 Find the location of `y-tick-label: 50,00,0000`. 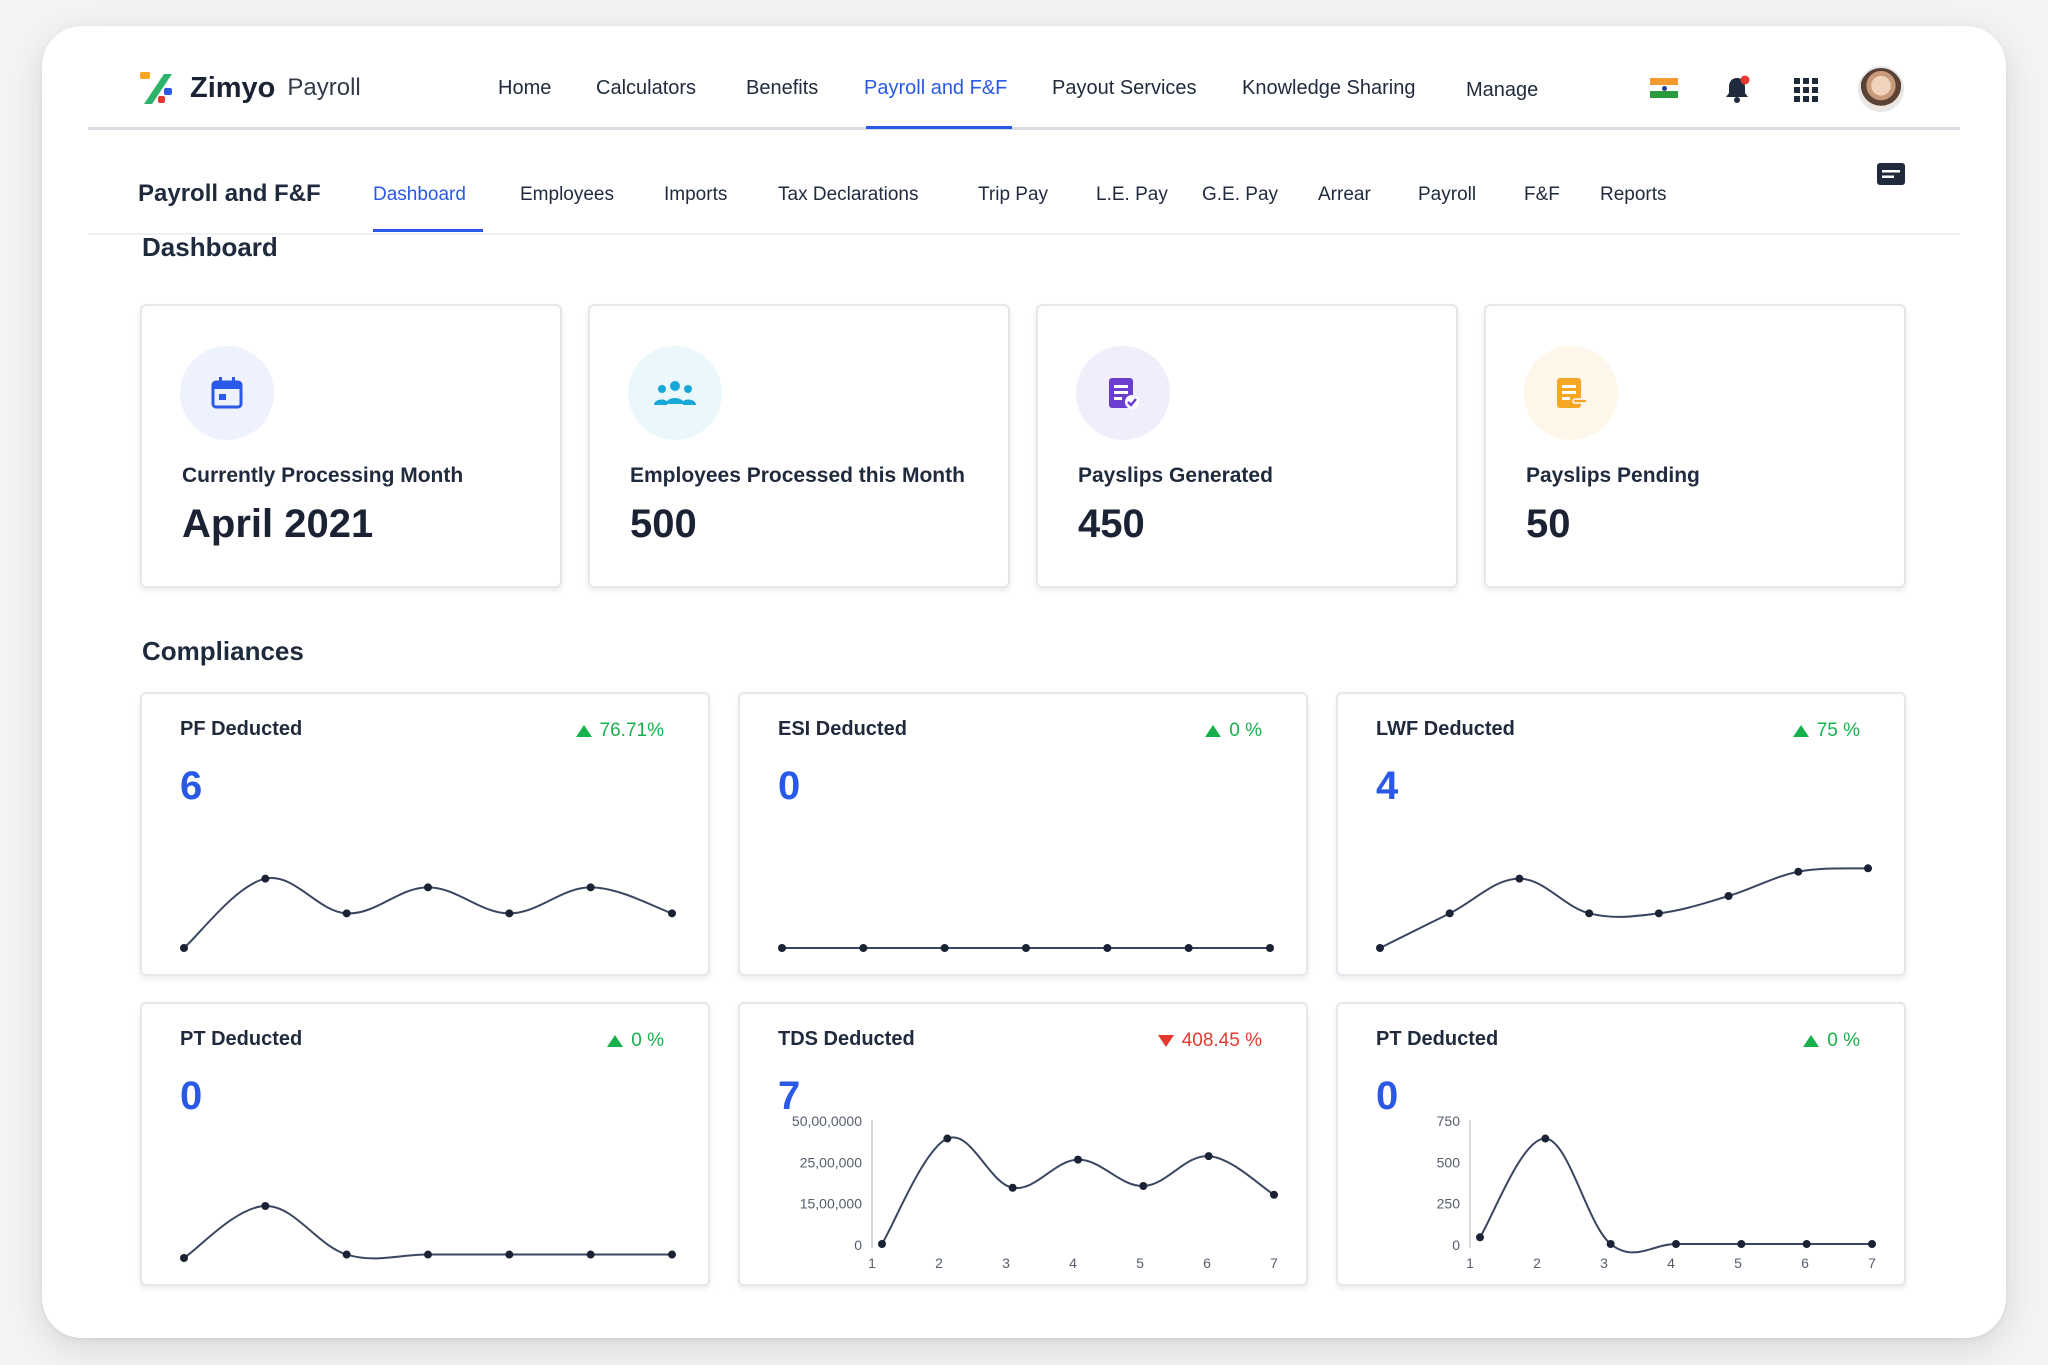

y-tick-label: 50,00,0000 is located at coordinates (827, 1121).